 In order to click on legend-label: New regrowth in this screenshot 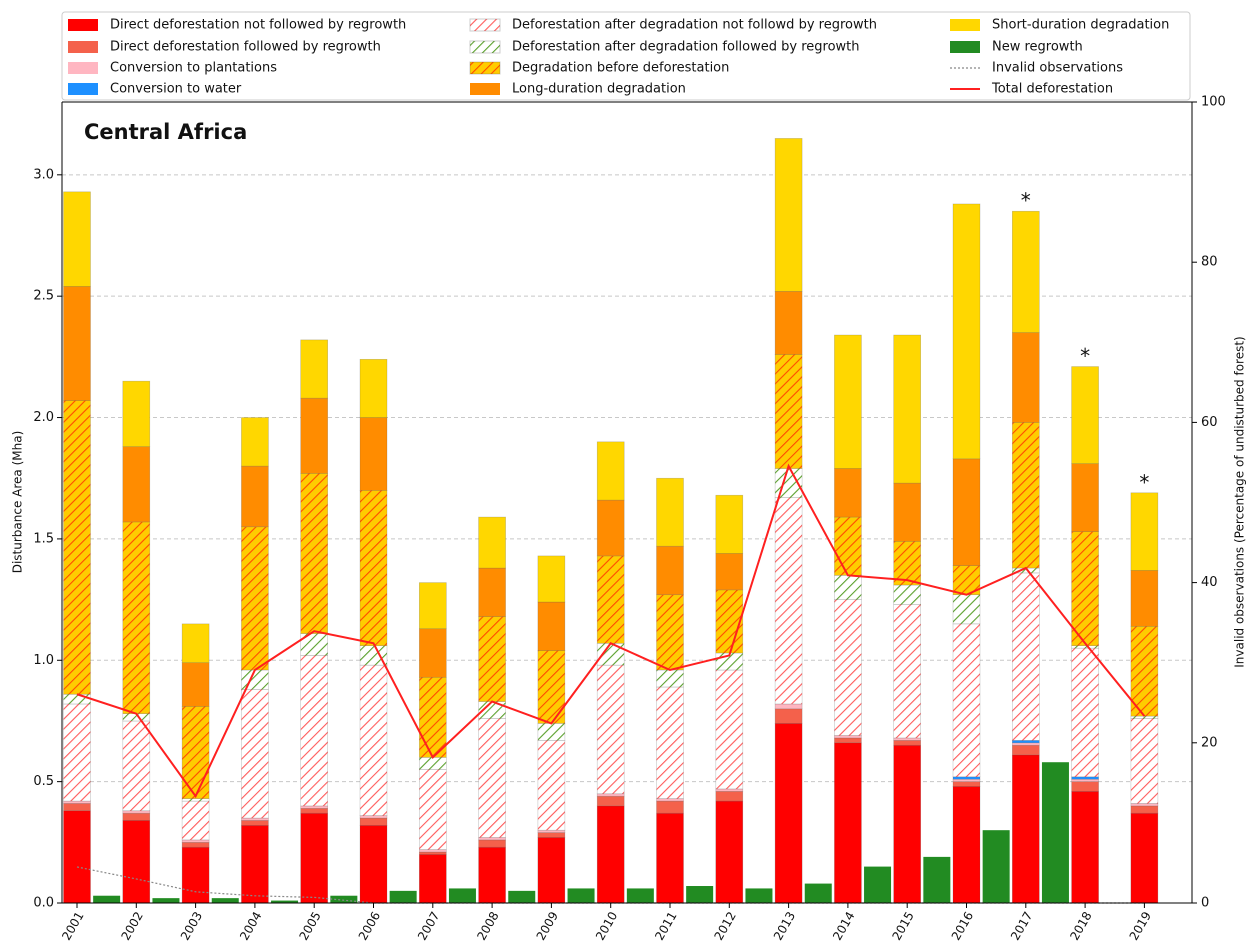, I will do `click(1037, 47)`.